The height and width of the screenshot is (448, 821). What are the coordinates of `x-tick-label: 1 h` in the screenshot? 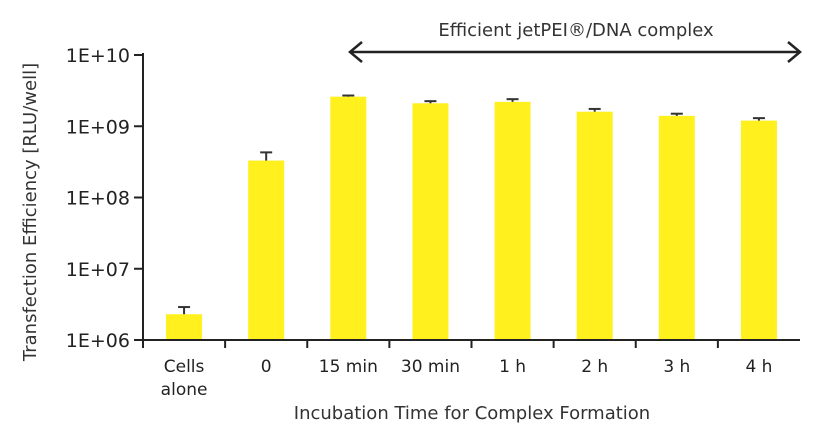 It's located at (512, 367).